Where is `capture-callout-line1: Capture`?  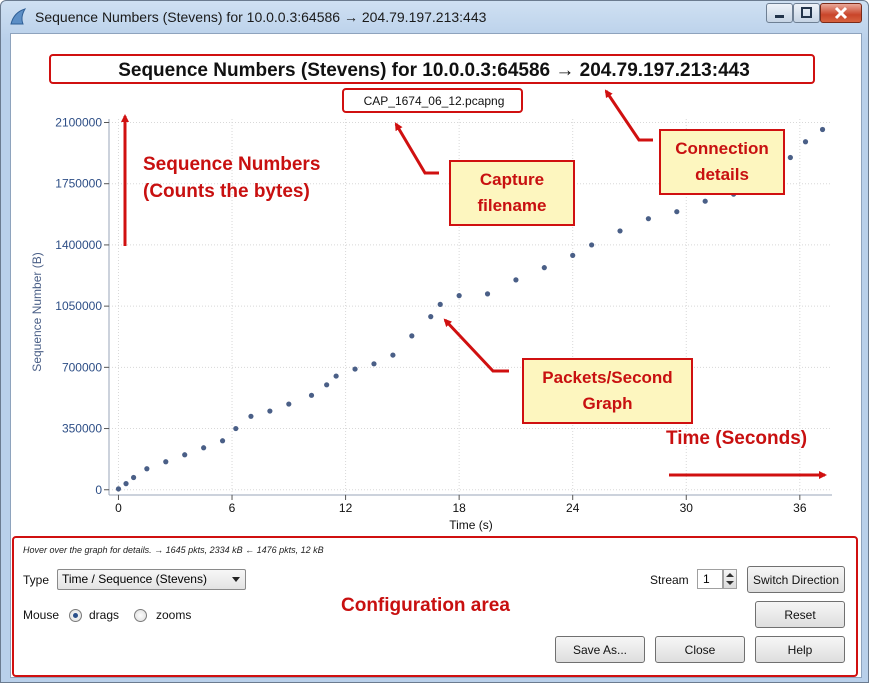 capture-callout-line1: Capture is located at coordinates (512, 179).